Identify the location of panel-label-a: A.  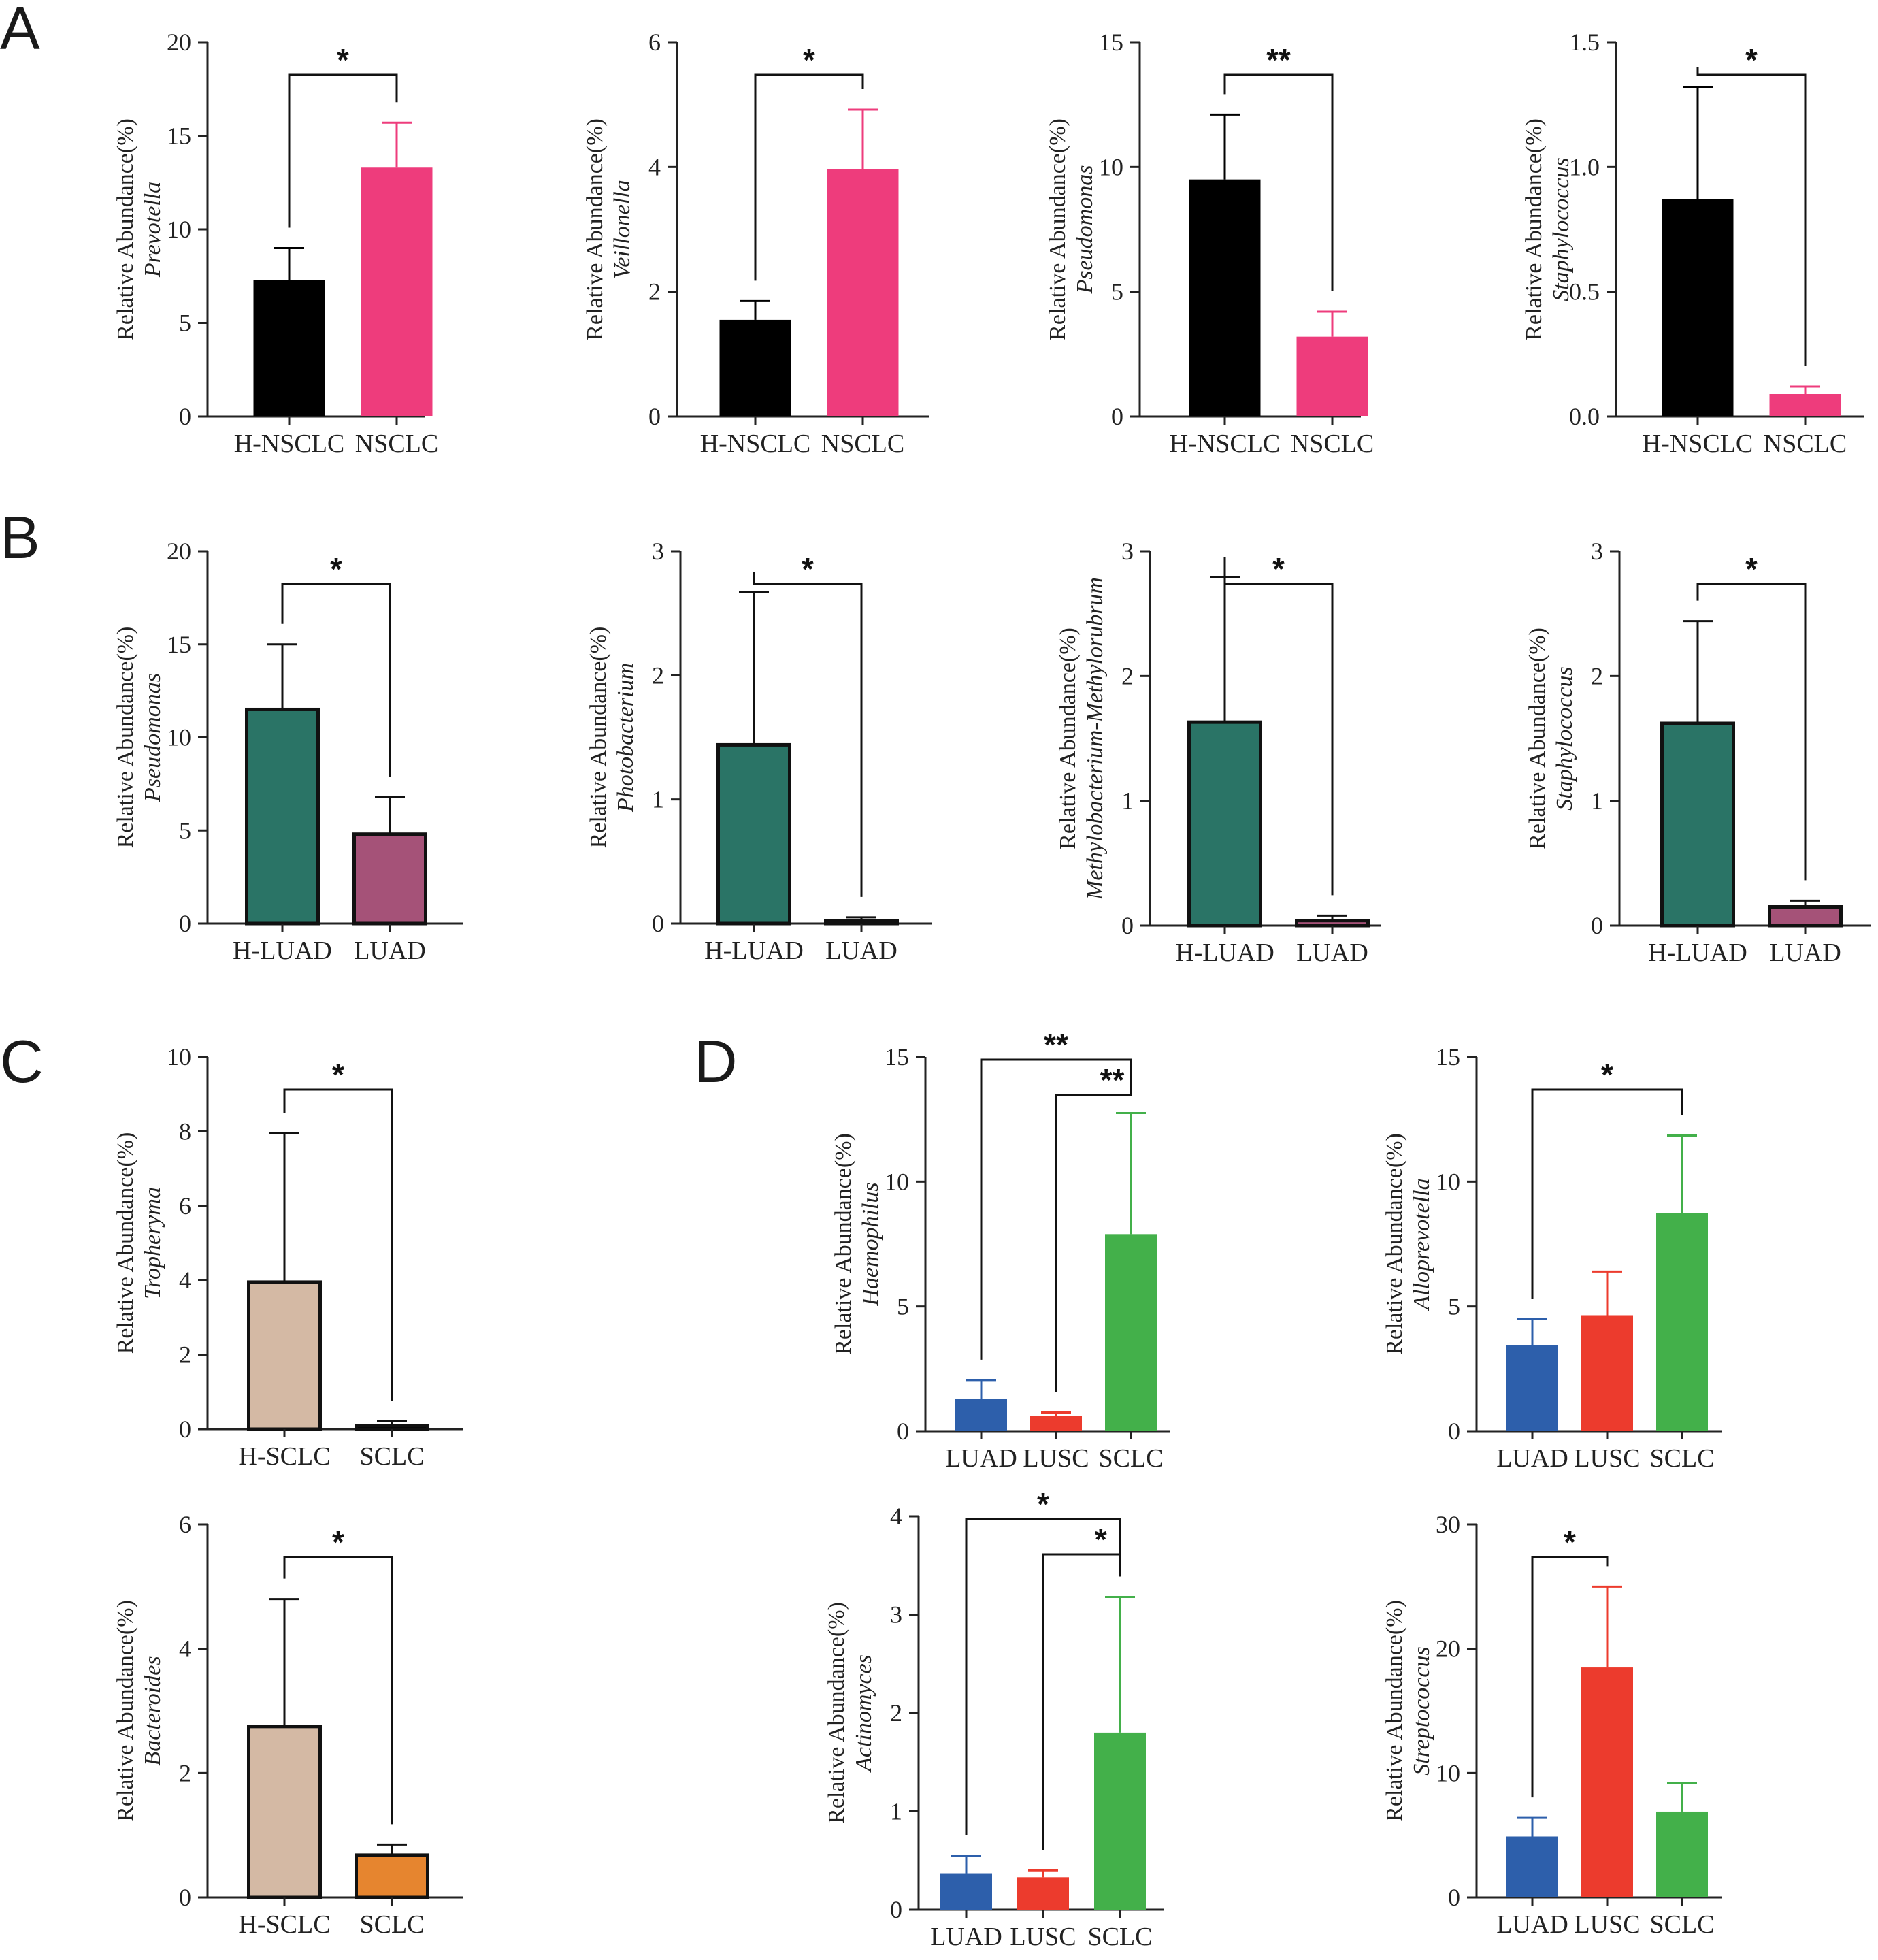
(20, 31).